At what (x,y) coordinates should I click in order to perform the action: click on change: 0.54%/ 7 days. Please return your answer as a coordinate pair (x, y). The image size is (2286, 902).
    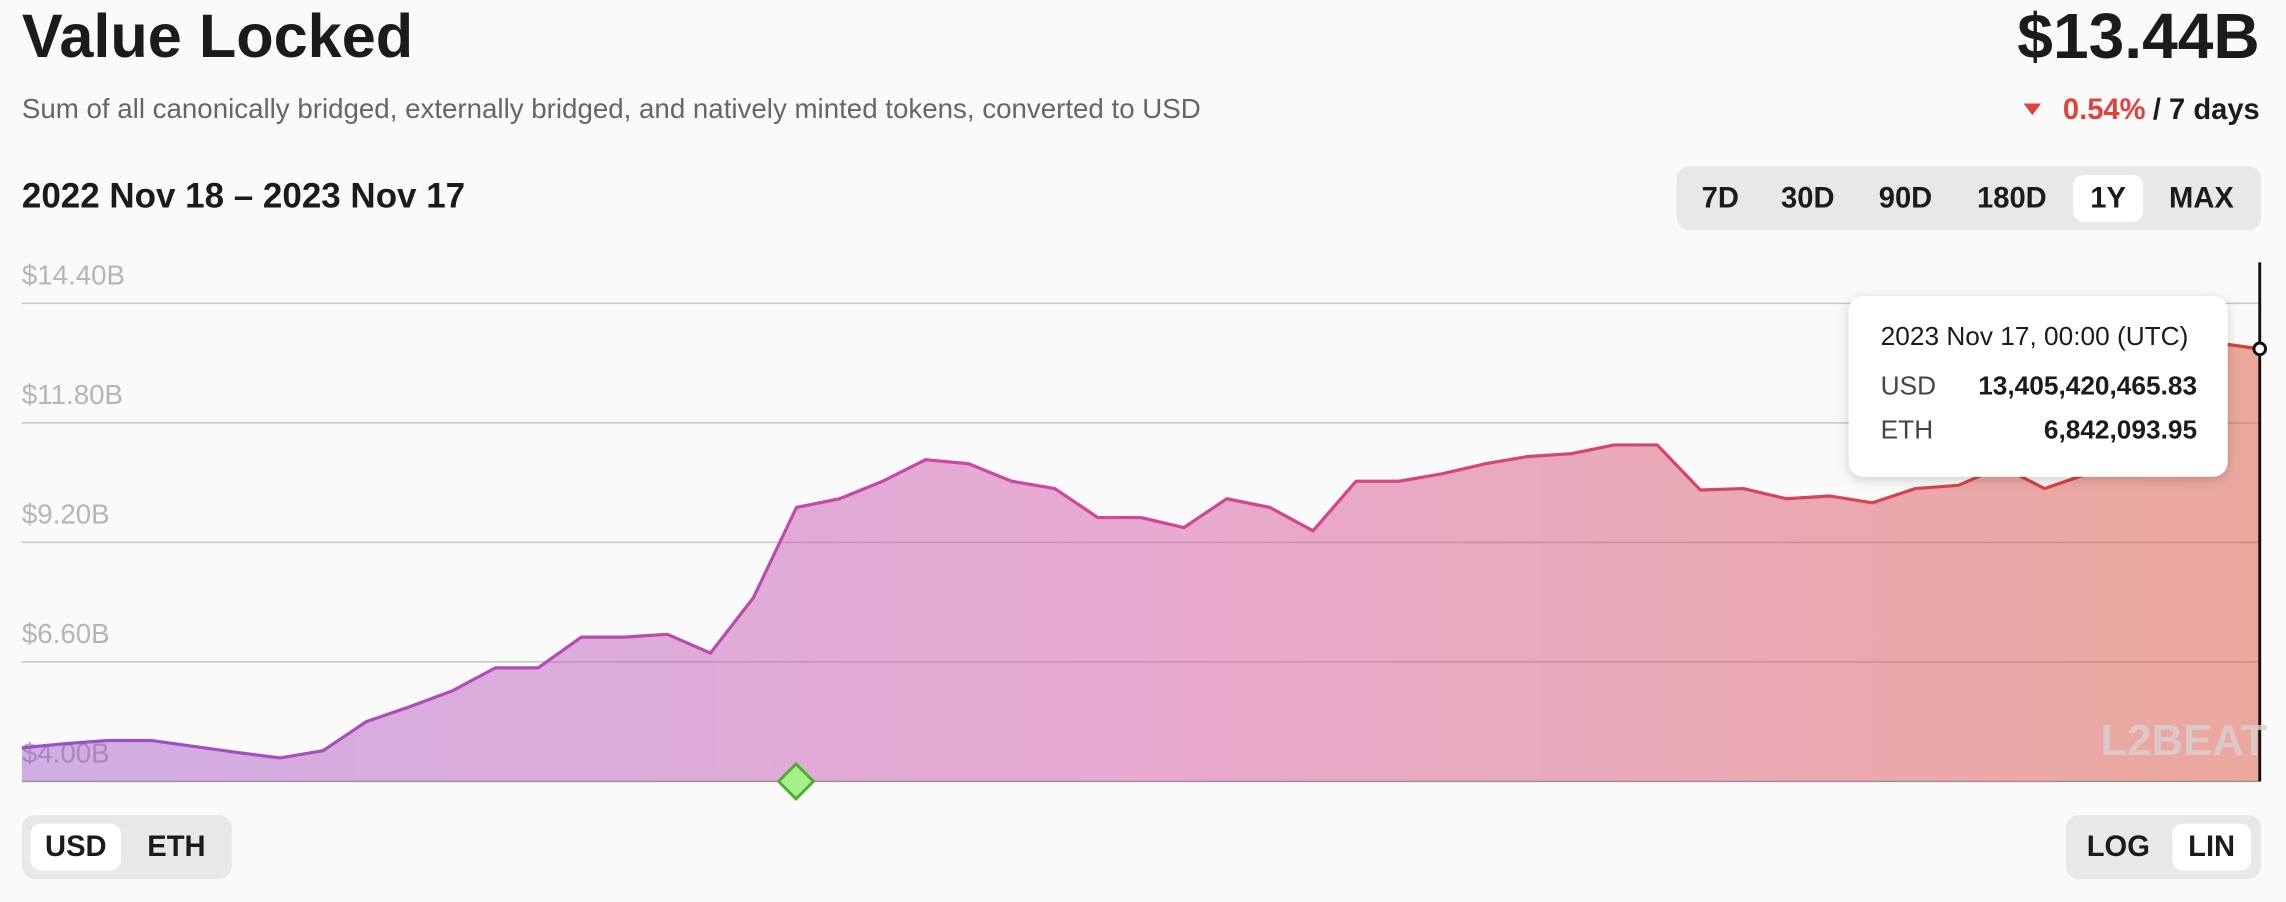
    Looking at the image, I should click on (2161, 110).